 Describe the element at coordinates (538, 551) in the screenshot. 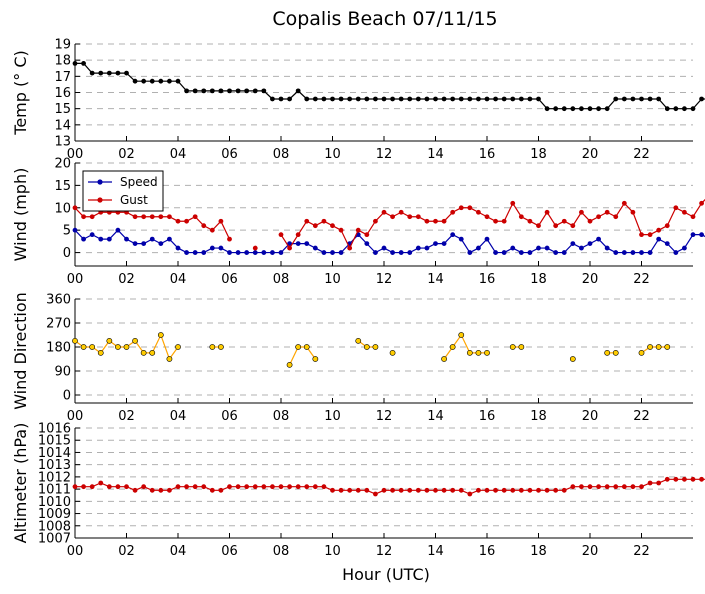

I see `altimeter-x-tick-label: 18` at that location.